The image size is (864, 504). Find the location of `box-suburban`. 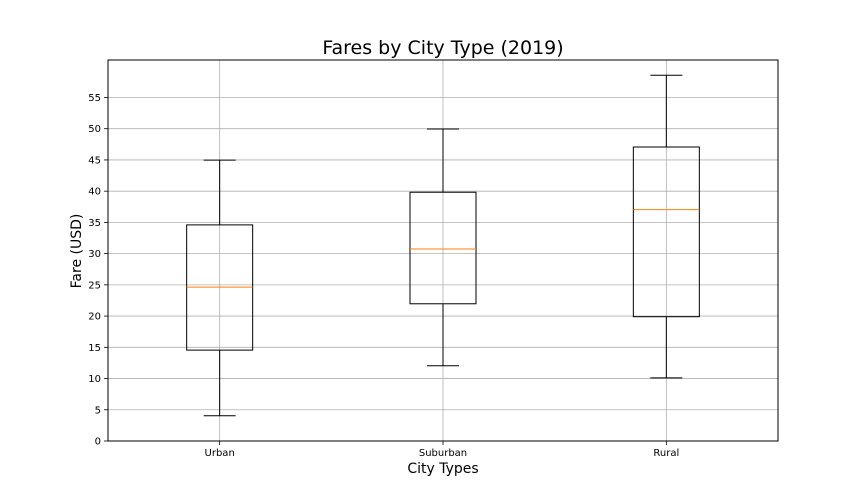

box-suburban is located at coordinates (443, 247).